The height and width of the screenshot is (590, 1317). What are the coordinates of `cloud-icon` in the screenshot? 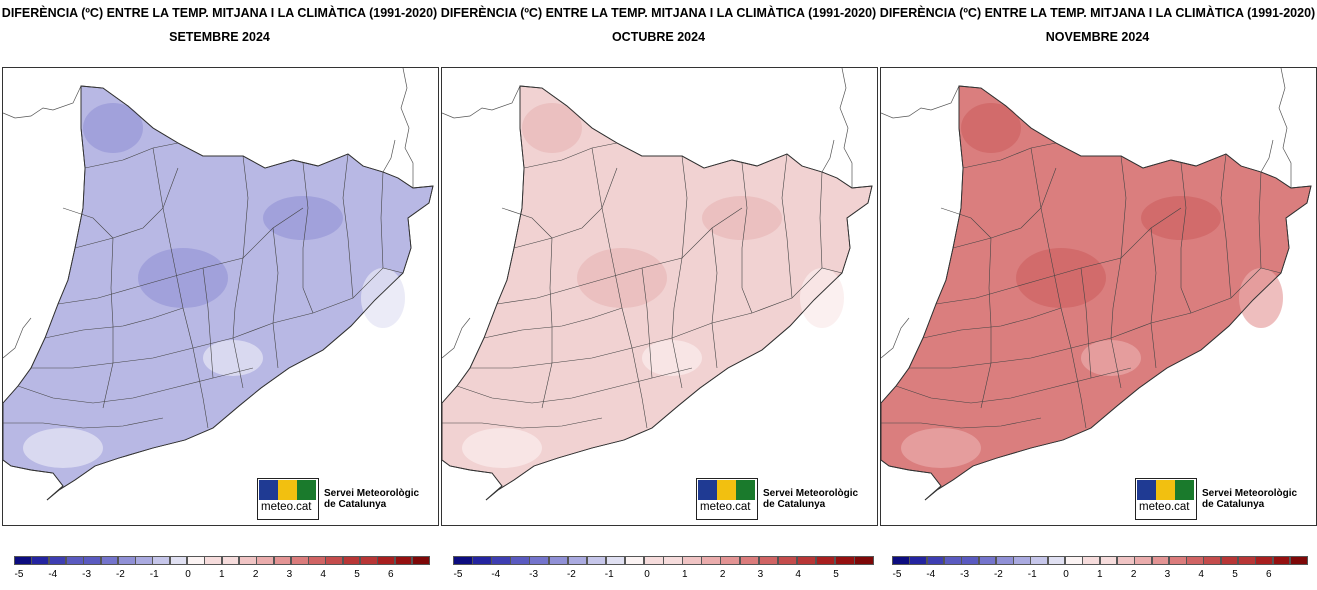 It's located at (745, 490).